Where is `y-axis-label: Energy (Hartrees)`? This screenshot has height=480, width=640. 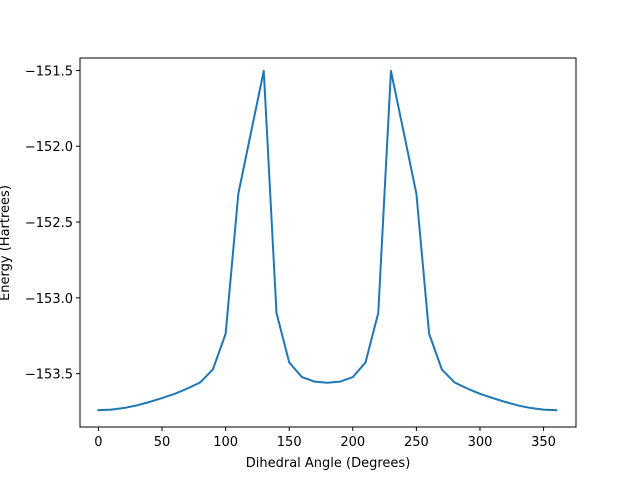
y-axis-label: Energy (Hartrees) is located at coordinates (6, 243).